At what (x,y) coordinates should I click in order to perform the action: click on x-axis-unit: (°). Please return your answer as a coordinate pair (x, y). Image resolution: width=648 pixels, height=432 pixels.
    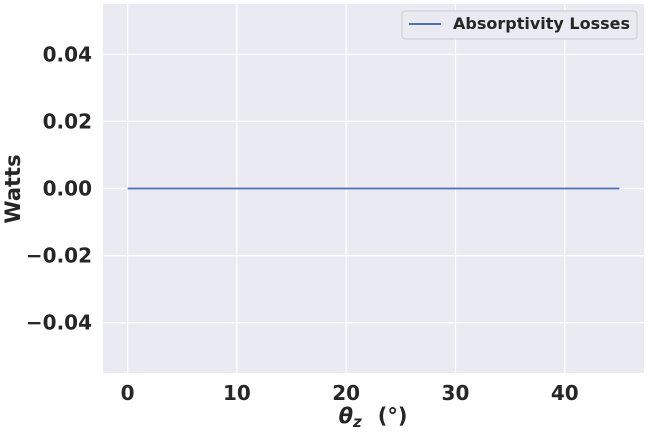
    Looking at the image, I should click on (393, 416).